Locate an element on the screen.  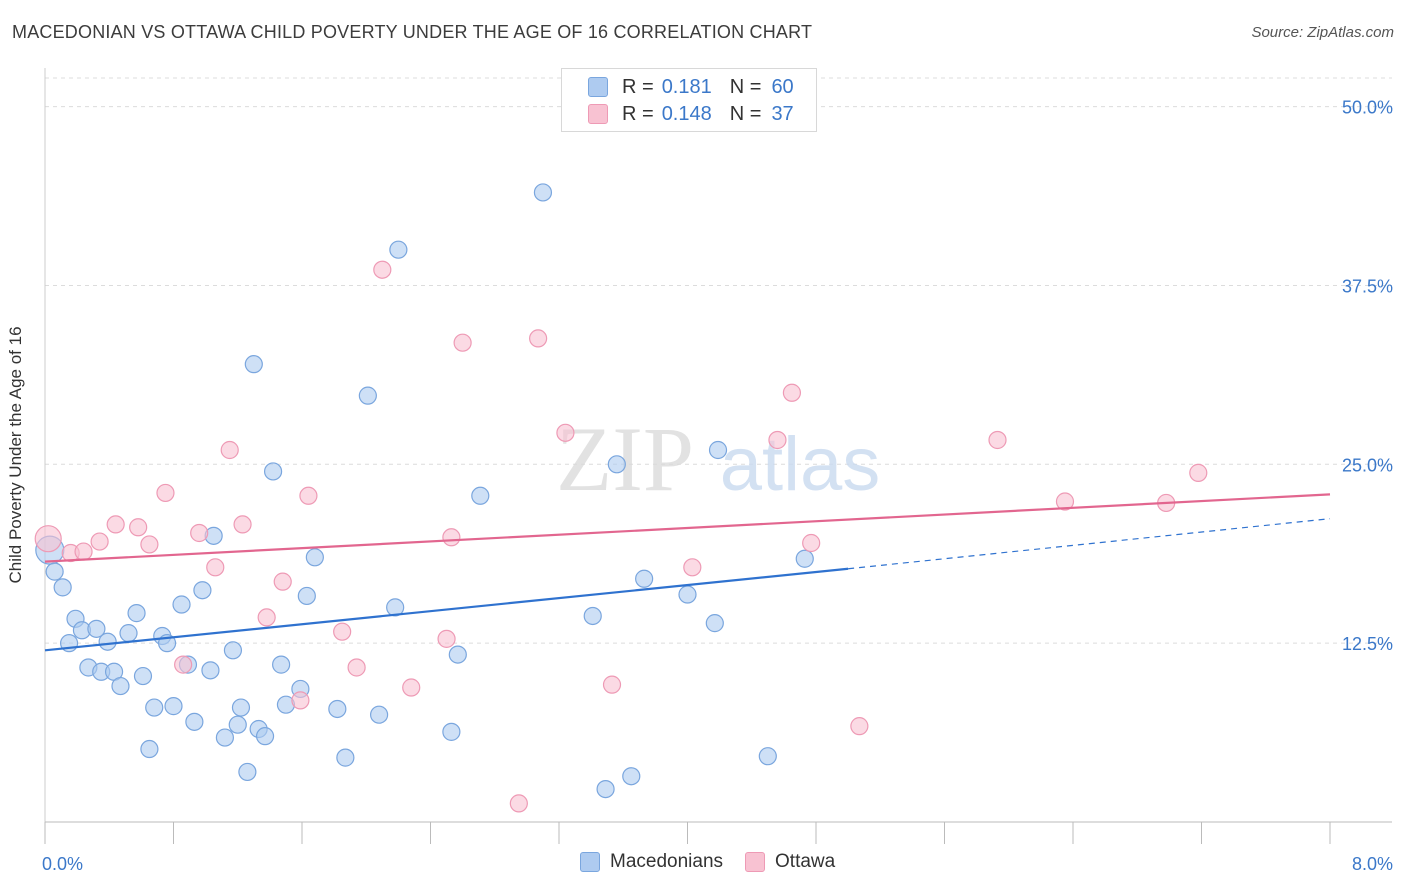
macedonians-trendline-extension is located at coordinates (1089, 544).